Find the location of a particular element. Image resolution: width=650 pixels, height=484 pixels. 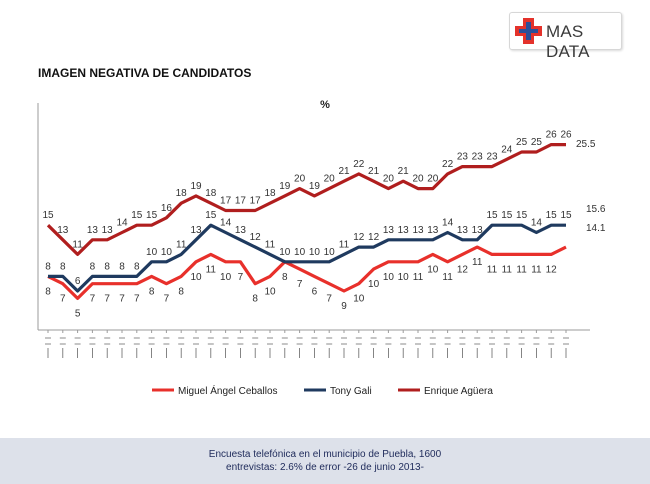

data-label-0-18: 6 is located at coordinates (315, 291).